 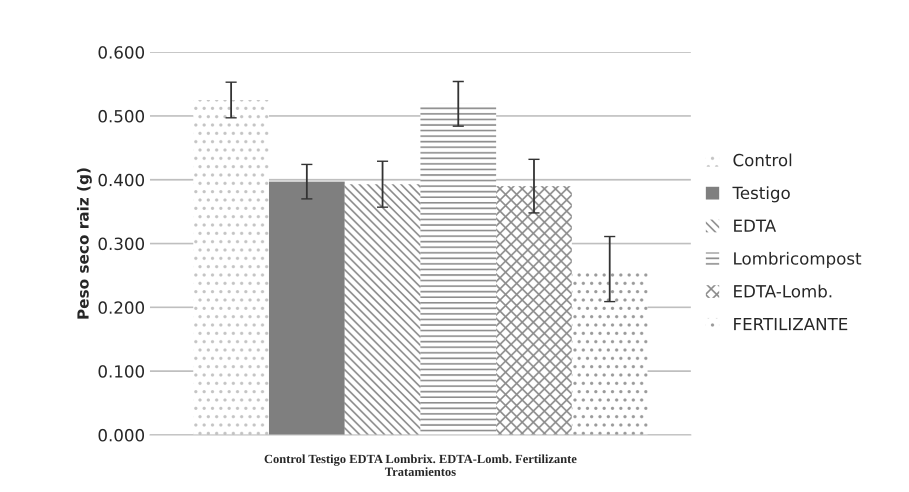 What do you see at coordinates (791, 324) in the screenshot?
I see `legend-label: FERTILIZANTE` at bounding box center [791, 324].